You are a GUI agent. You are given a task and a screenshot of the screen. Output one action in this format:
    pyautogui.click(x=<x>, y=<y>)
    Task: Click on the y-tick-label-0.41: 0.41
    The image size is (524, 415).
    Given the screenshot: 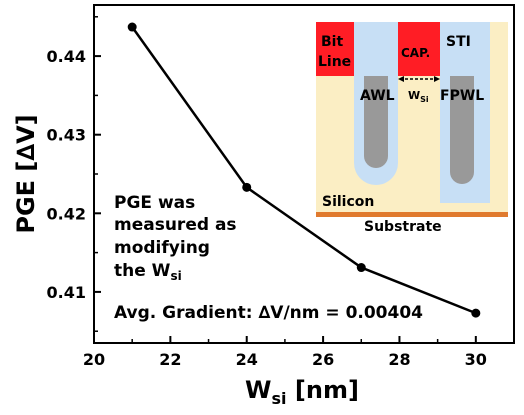 What is the action you would take?
    pyautogui.click(x=66, y=292)
    